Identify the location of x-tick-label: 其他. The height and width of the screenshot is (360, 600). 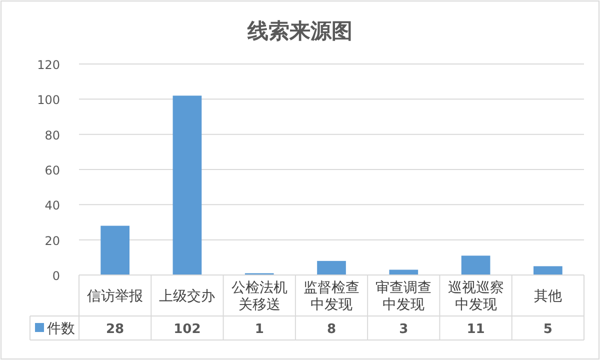
(548, 296).